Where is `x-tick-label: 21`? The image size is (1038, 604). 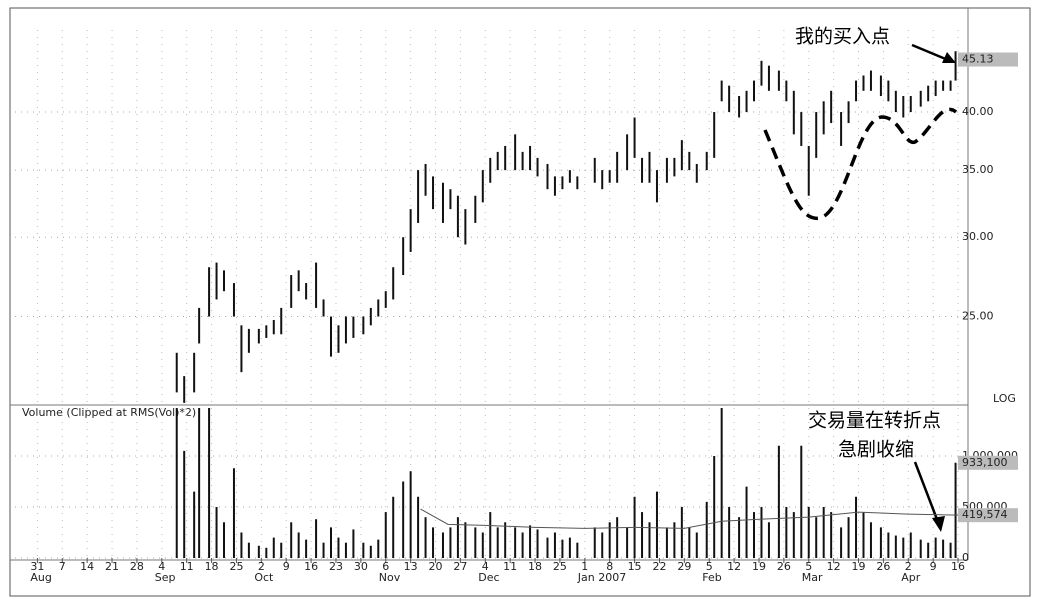
x-tick-label: 21 is located at coordinates (112, 566).